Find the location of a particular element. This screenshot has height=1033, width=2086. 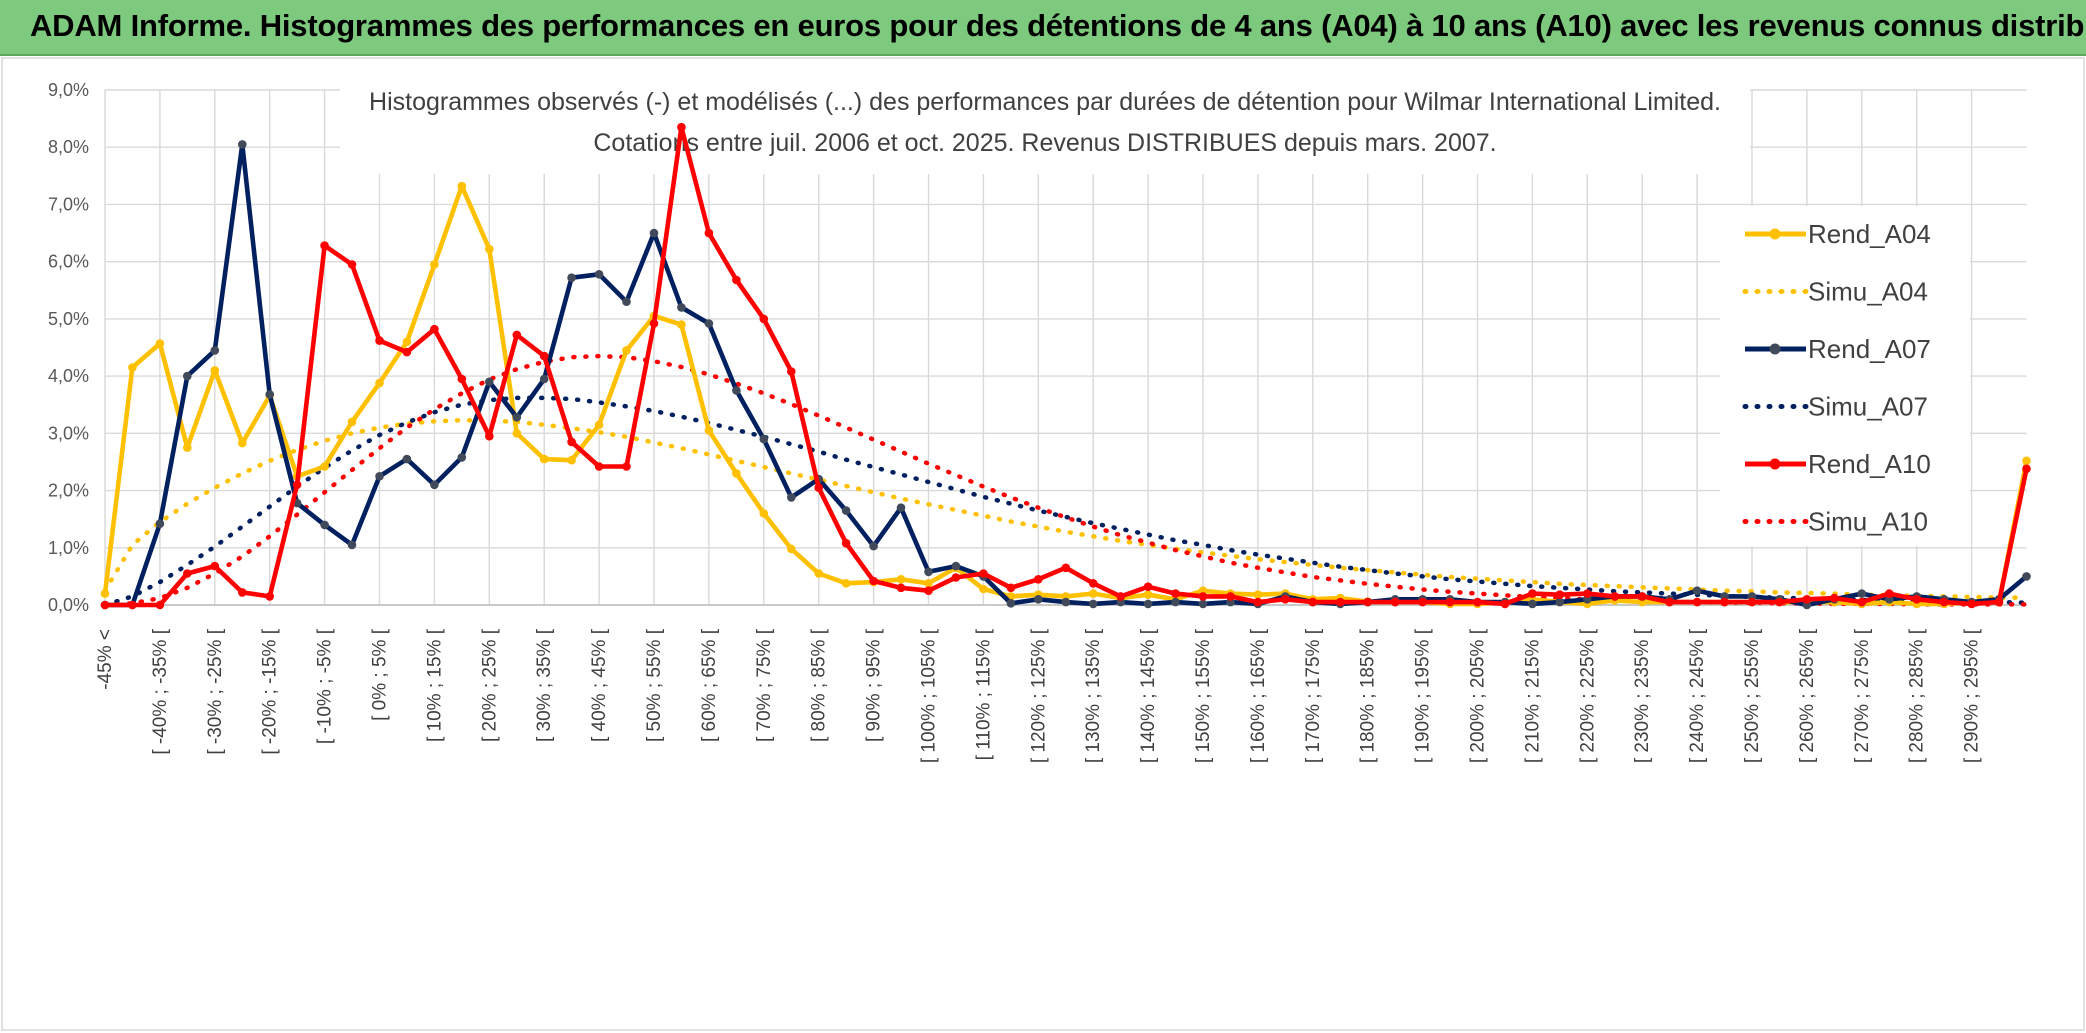

x-tick-label: [ 20% ; 25% [ is located at coordinates (489, 685).